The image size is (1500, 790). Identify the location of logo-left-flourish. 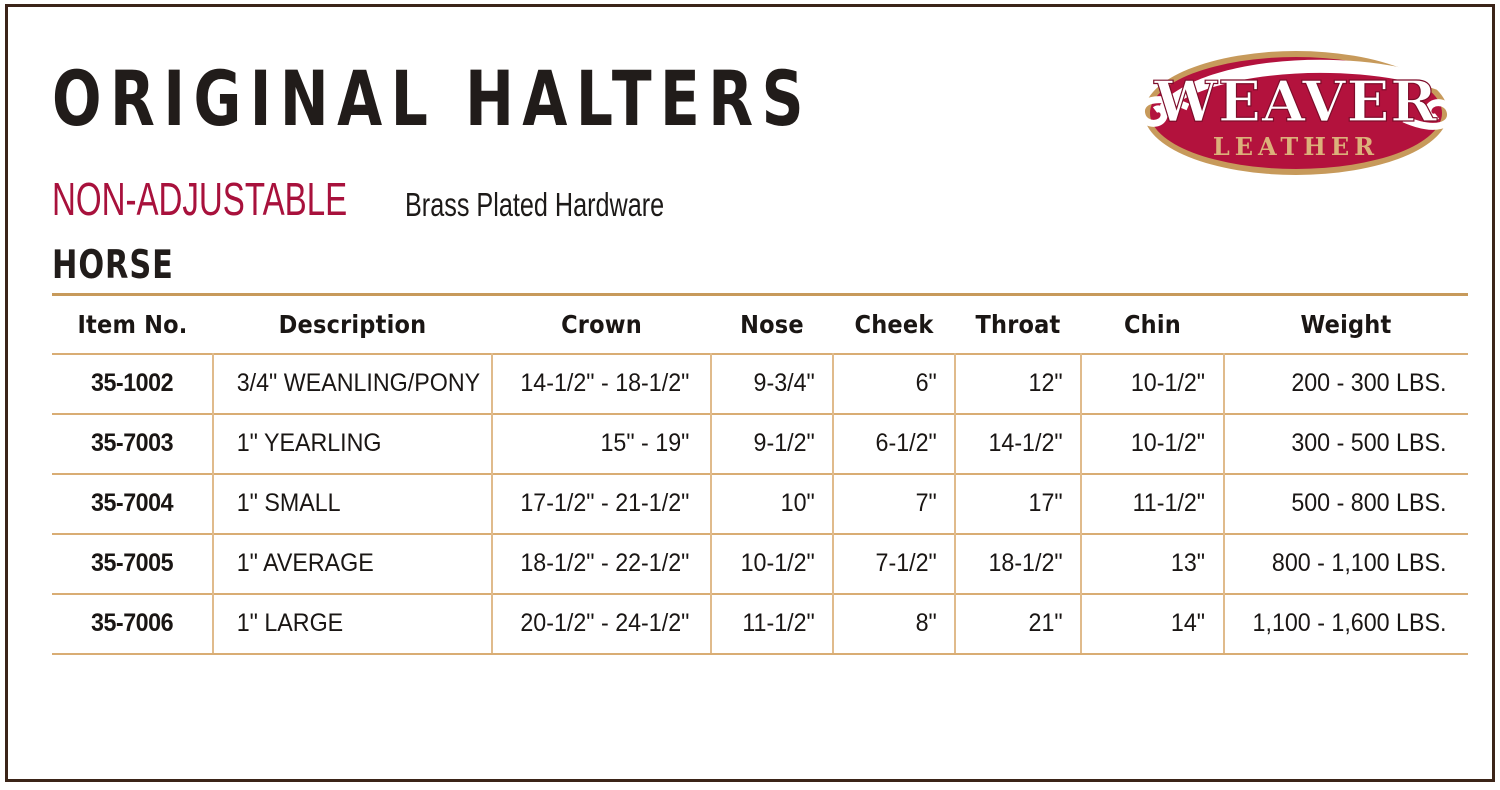
(1163, 111).